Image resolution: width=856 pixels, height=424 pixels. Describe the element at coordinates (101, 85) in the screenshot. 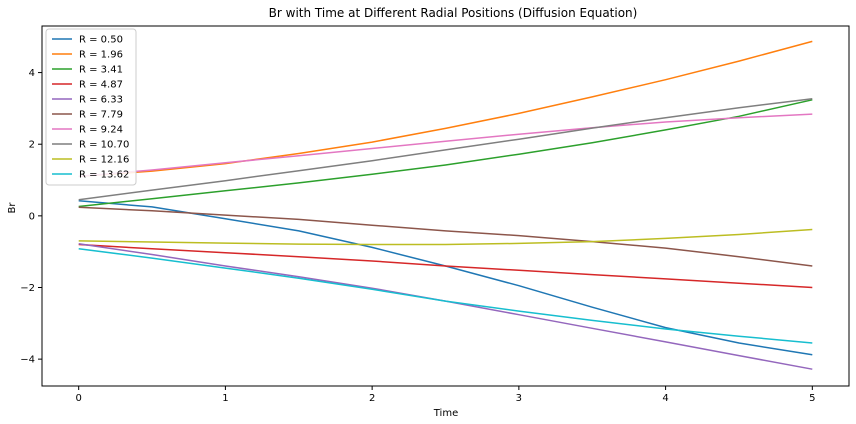

I see `legend-entry-3: R = 4.87` at that location.